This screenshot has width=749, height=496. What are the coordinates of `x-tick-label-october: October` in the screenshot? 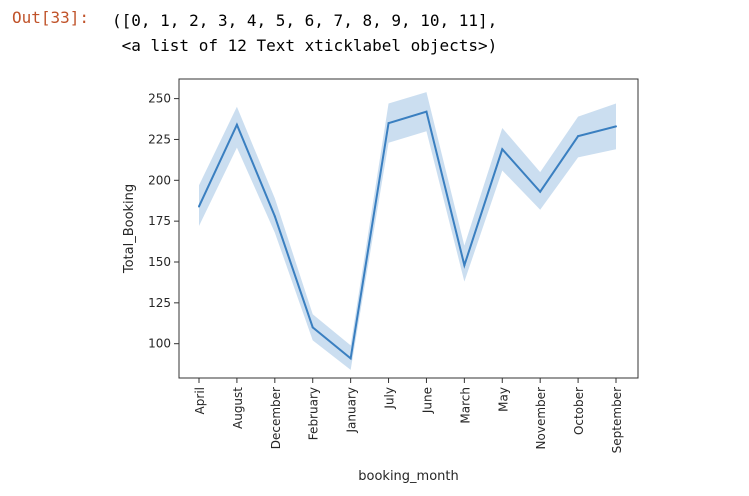 It's located at (579, 411).